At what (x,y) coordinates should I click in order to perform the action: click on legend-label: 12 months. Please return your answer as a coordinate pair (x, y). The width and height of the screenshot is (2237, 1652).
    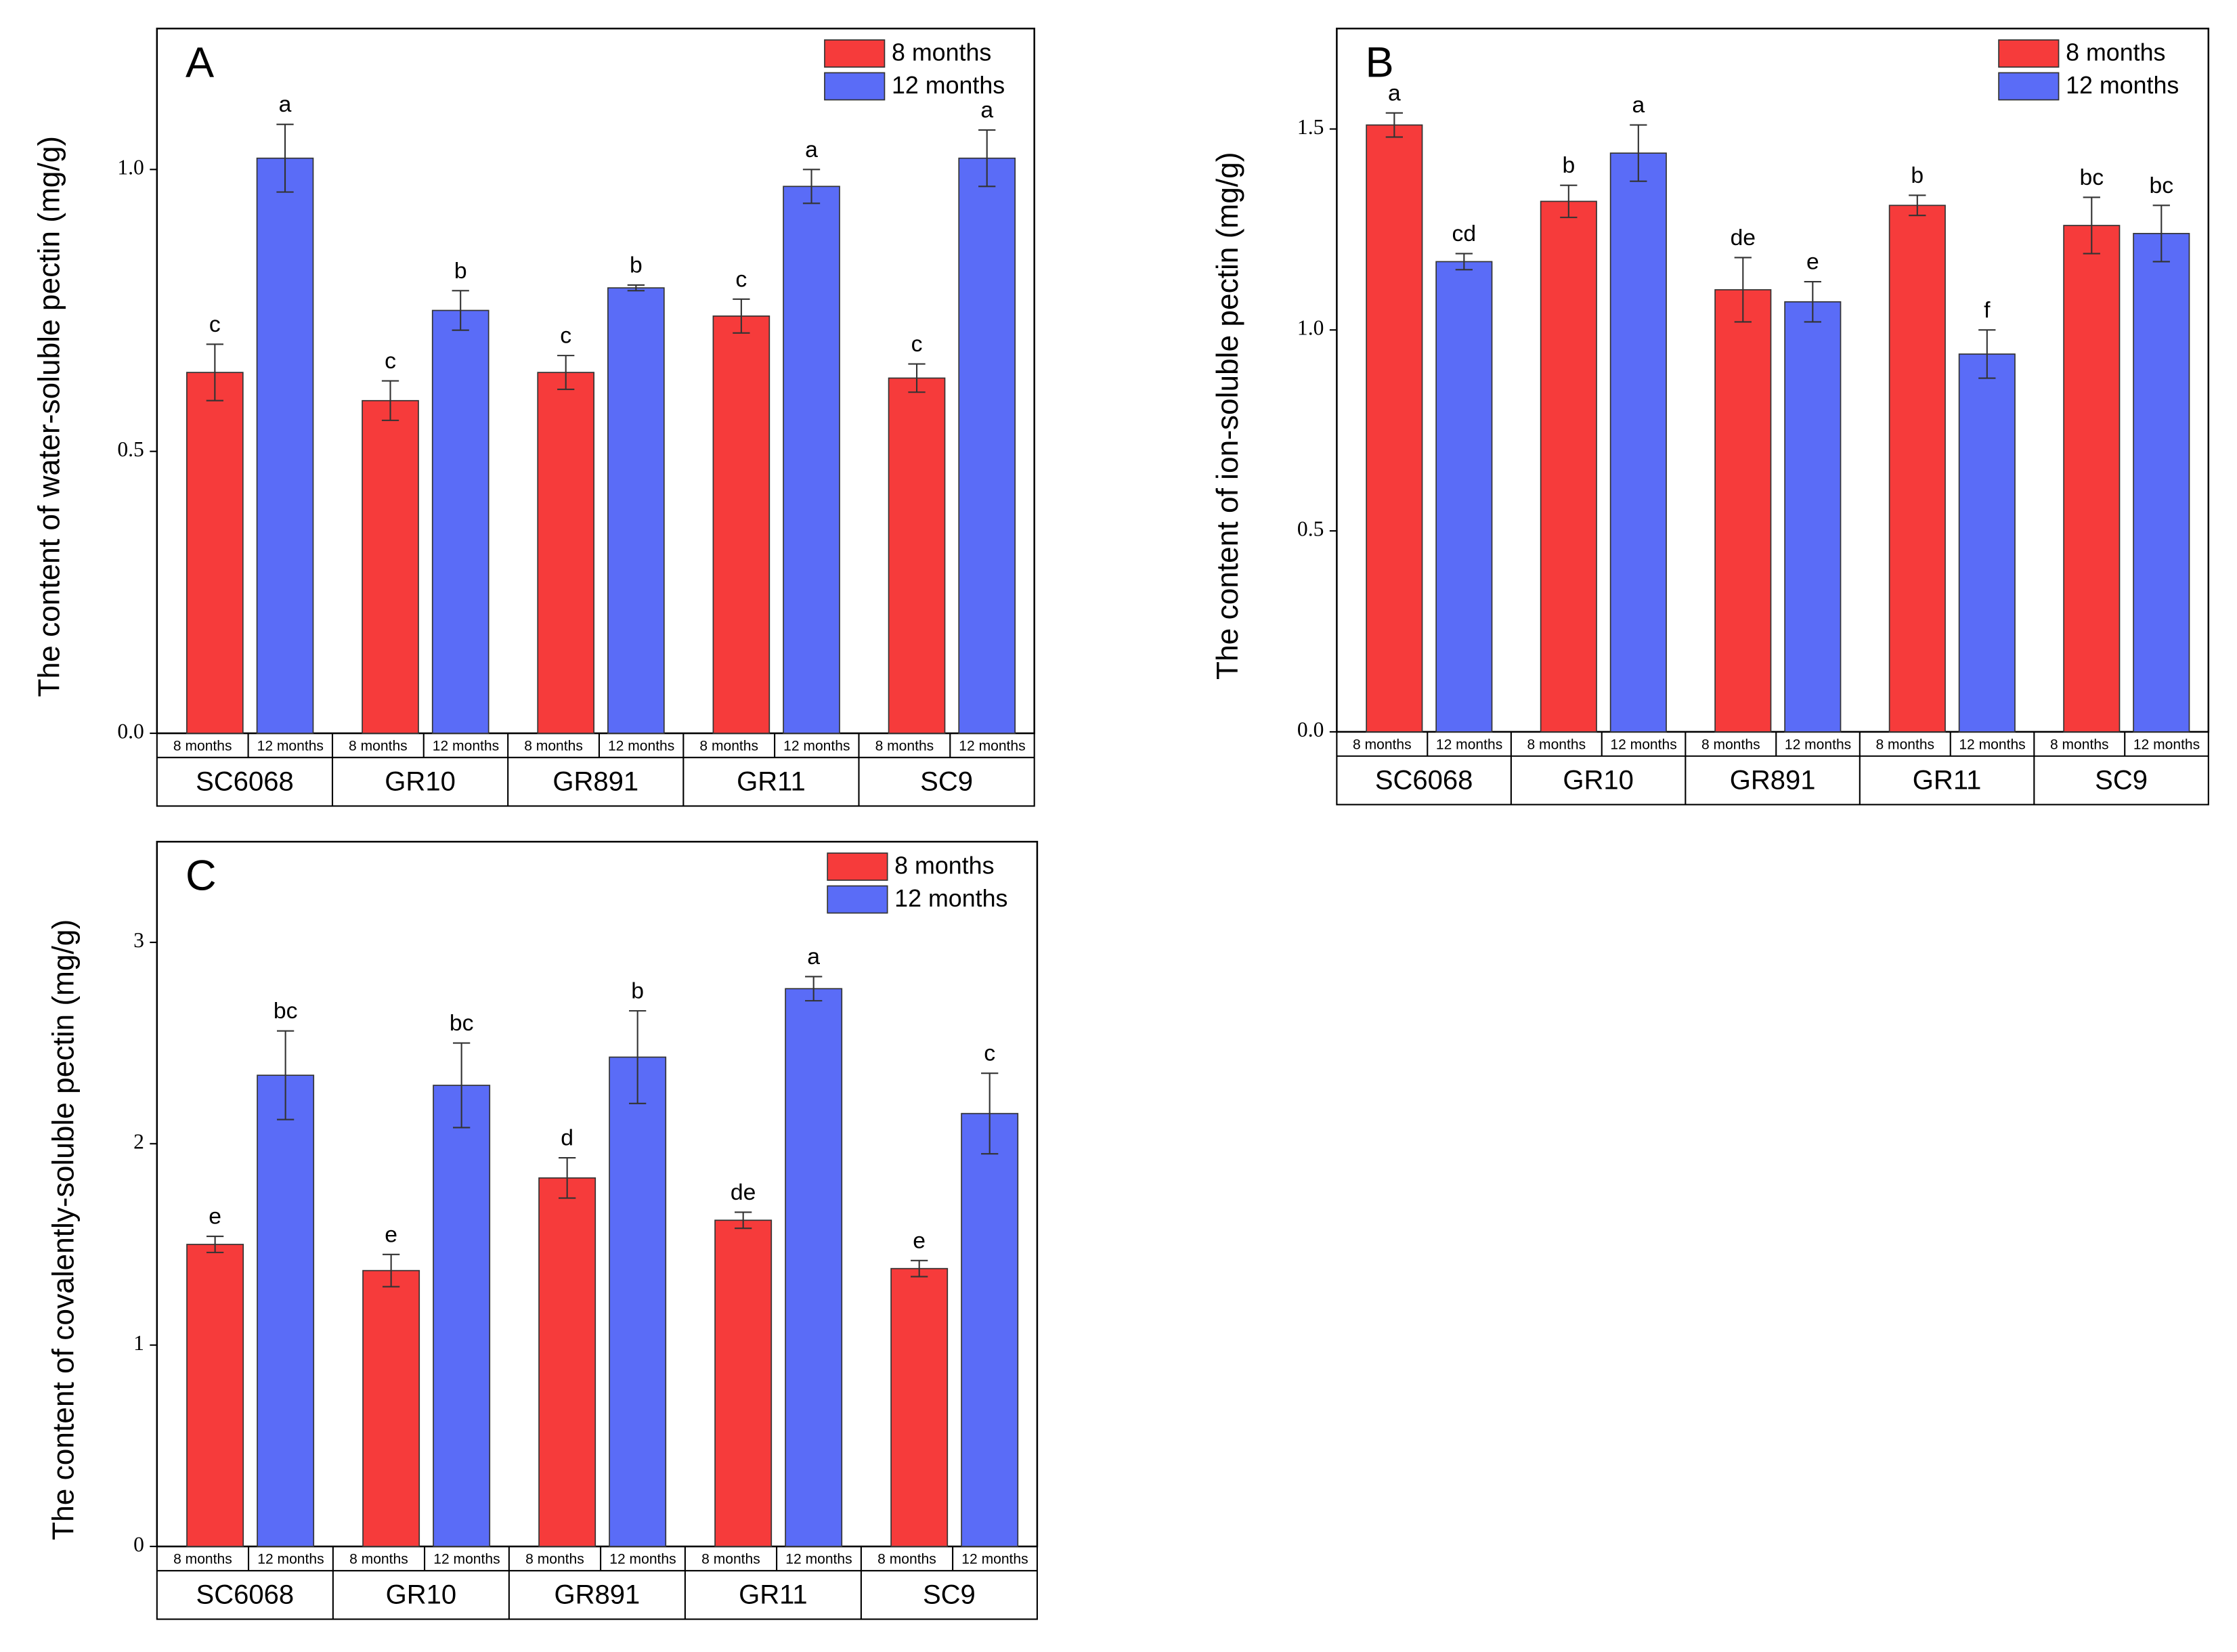
    Looking at the image, I should click on (950, 899).